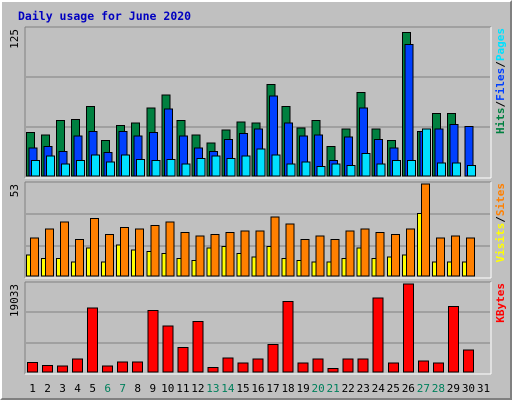 The width and height of the screenshot is (512, 400). Describe the element at coordinates (363, 388) in the screenshot. I see `x-tick-label: 23` at that location.